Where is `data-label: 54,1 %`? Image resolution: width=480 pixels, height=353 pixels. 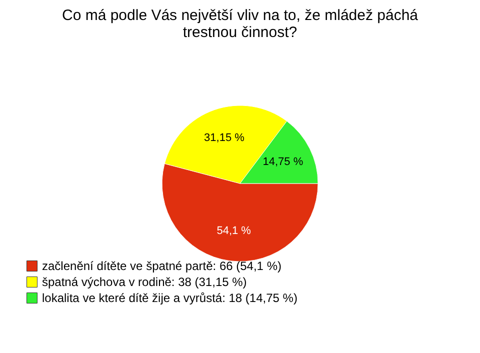
data-label: 54,1 % is located at coordinates (234, 231).